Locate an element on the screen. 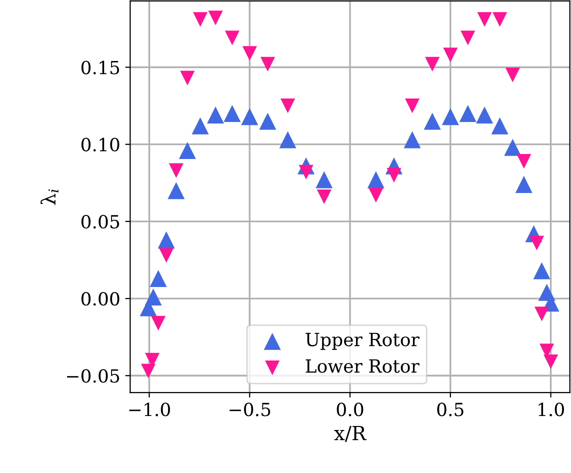 This screenshot has height=473, width=571. legend-label: Upper Rotor is located at coordinates (363, 341).